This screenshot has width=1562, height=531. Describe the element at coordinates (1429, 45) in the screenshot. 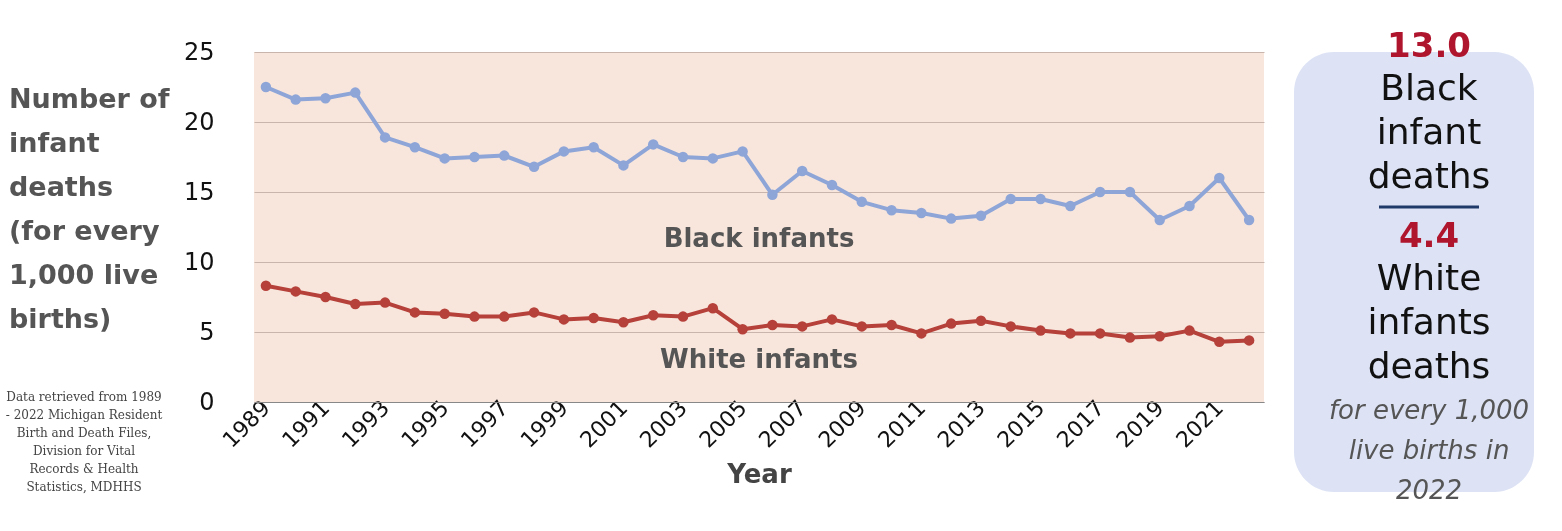

I see `text: 13.0` at that location.